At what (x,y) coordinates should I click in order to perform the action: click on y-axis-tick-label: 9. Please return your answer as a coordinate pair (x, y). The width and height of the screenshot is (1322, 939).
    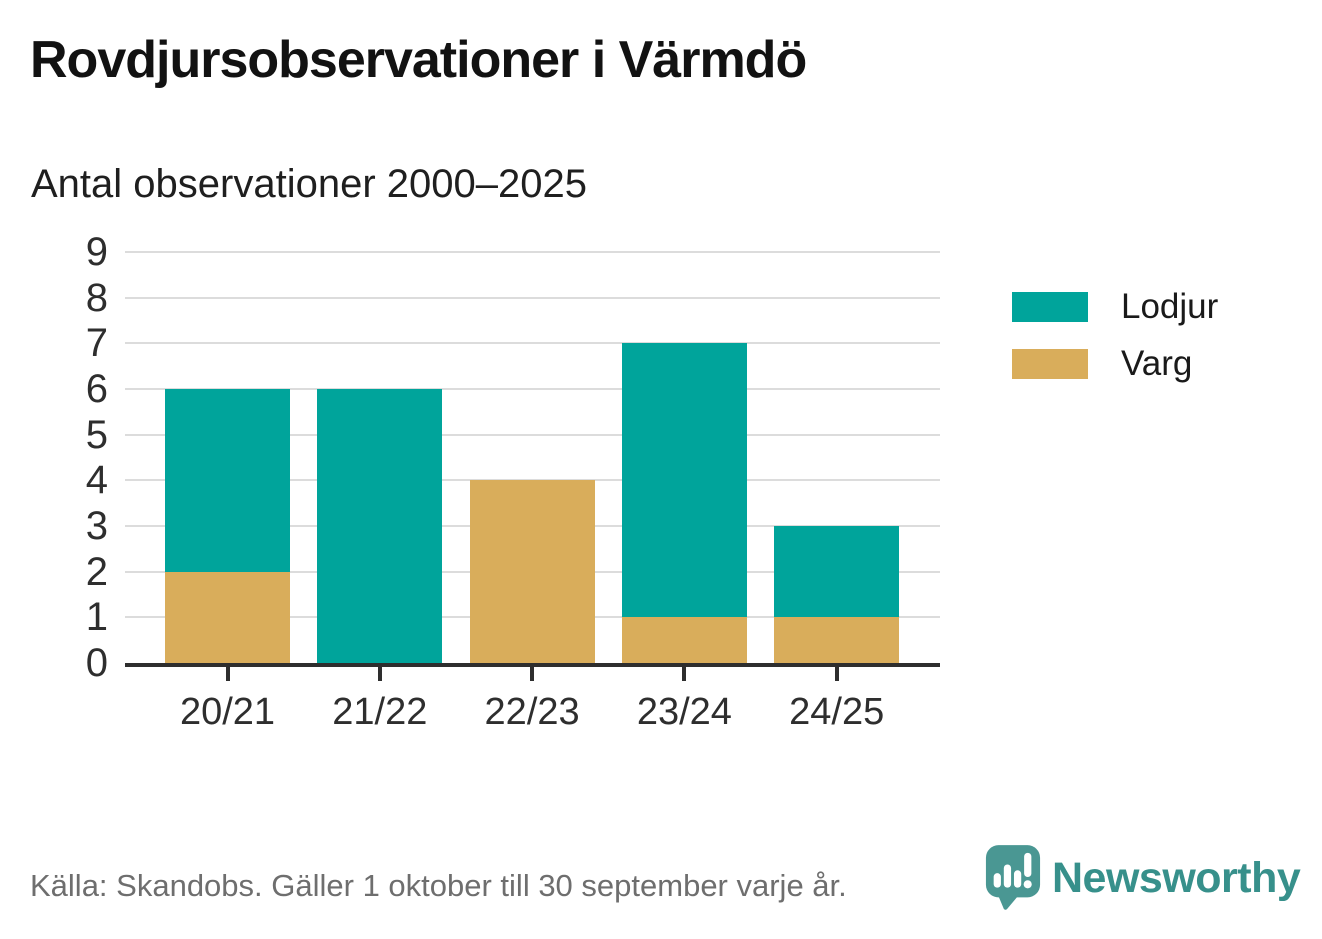
    Looking at the image, I should click on (96, 252).